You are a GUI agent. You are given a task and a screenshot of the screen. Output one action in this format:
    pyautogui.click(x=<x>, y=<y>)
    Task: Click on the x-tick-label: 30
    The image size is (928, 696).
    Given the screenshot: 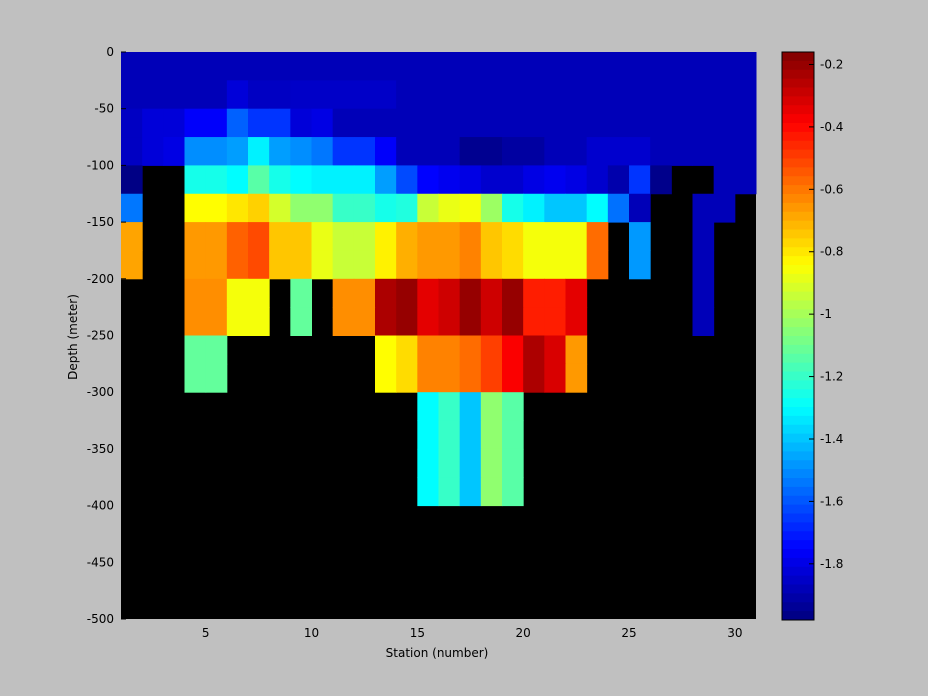 What is the action you would take?
    pyautogui.click(x=734, y=633)
    